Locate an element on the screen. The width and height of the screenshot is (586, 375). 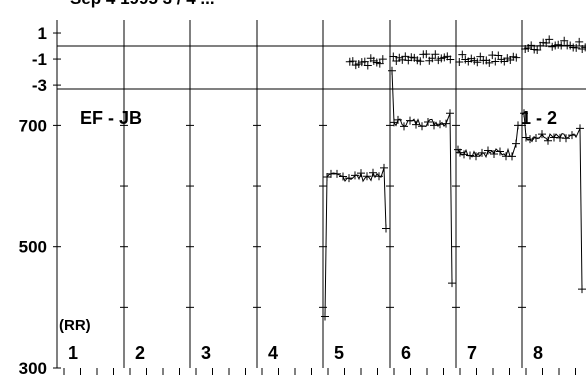
segment-label: 7 is located at coordinates (472, 353).